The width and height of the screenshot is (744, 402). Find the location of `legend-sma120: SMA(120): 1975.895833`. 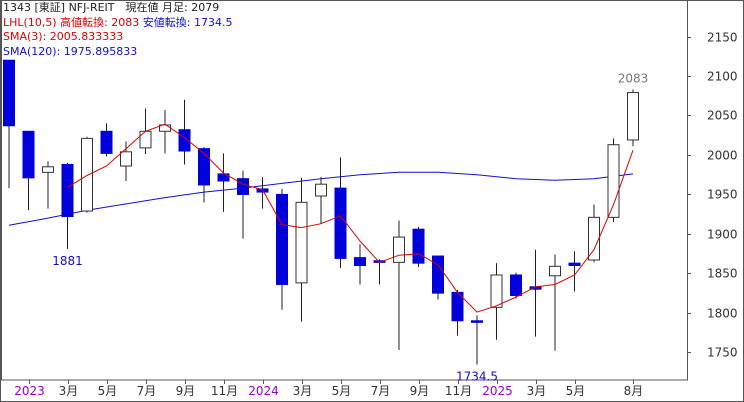

legend-sma120: SMA(120): 1975.895833 is located at coordinates (70, 51).